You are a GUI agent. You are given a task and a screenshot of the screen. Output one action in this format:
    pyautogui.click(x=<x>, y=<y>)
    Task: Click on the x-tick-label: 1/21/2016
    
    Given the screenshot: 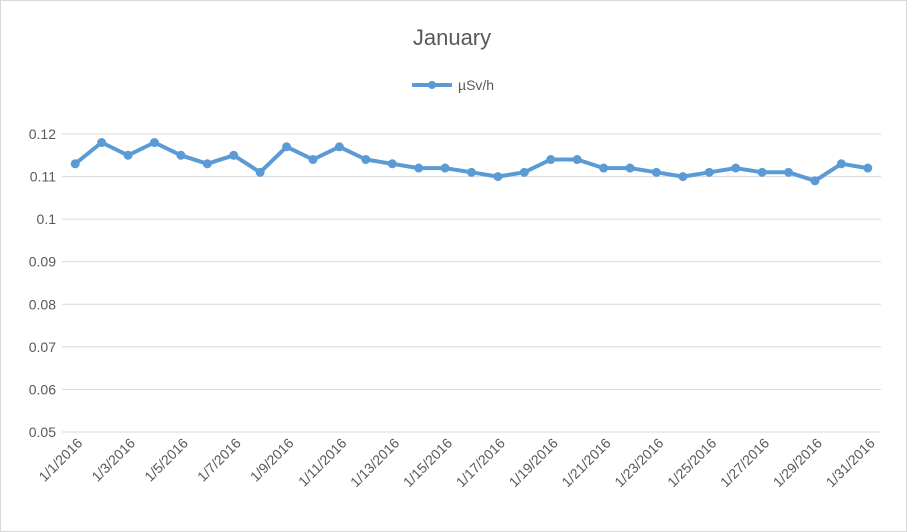 What is the action you would take?
    pyautogui.click(x=586, y=463)
    